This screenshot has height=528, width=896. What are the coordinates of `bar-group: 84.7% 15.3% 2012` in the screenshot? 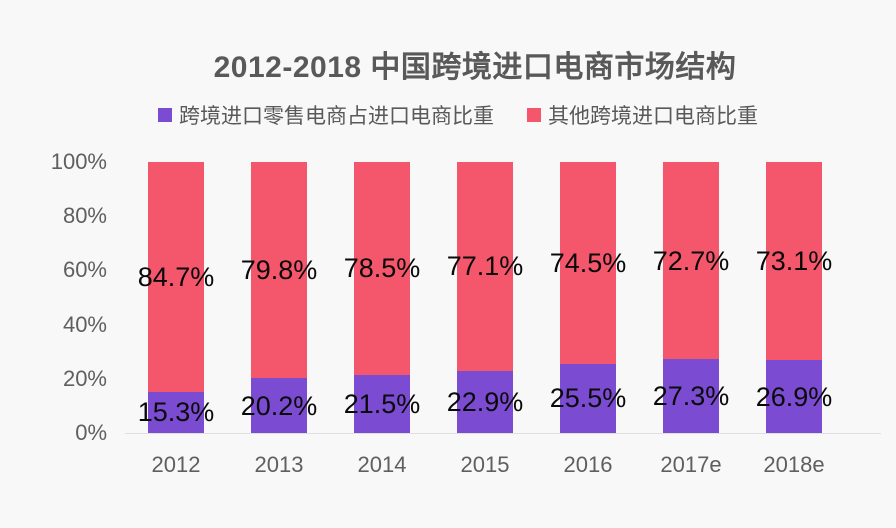 It's located at (176, 319).